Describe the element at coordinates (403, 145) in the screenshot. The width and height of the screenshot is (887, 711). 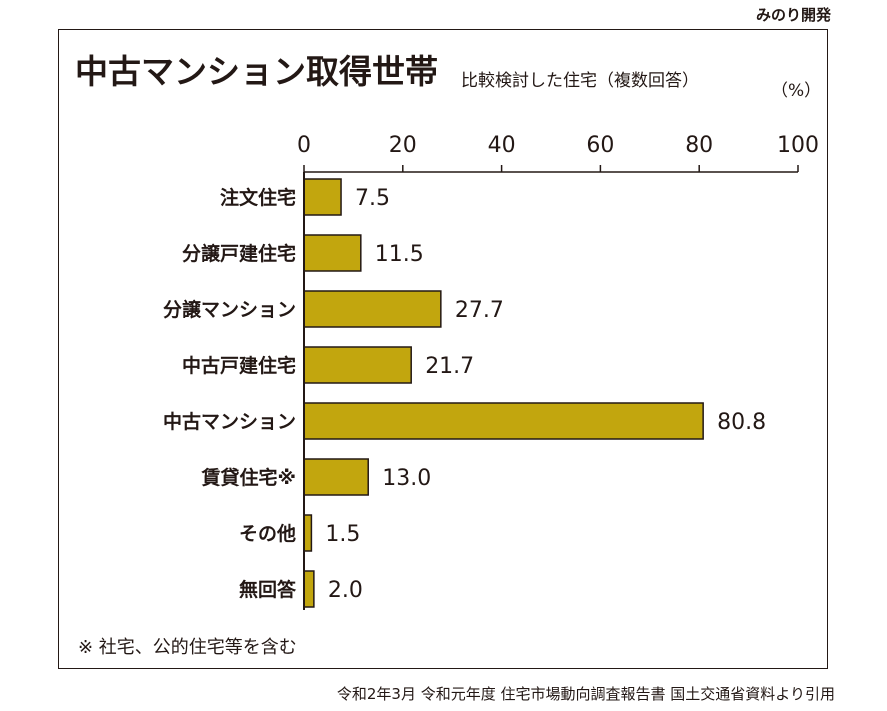
I see `x-tick-label: 20` at that location.